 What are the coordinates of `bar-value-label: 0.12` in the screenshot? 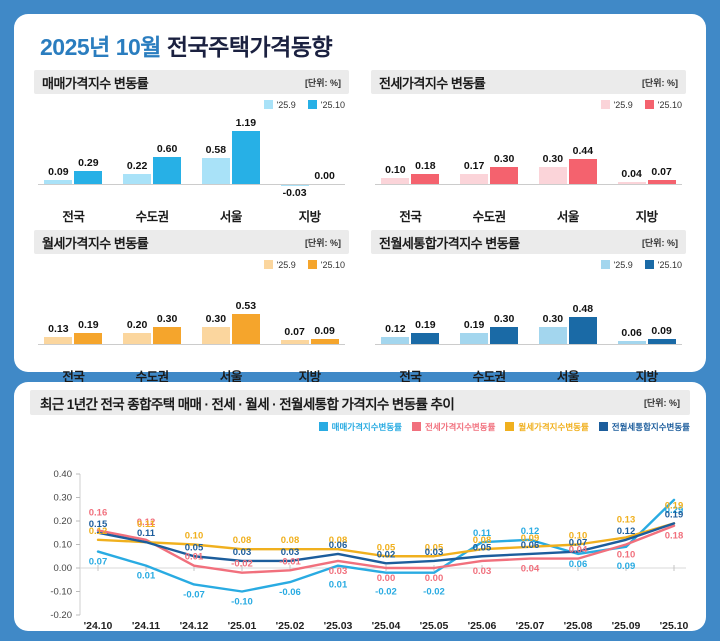 It's located at (395, 329).